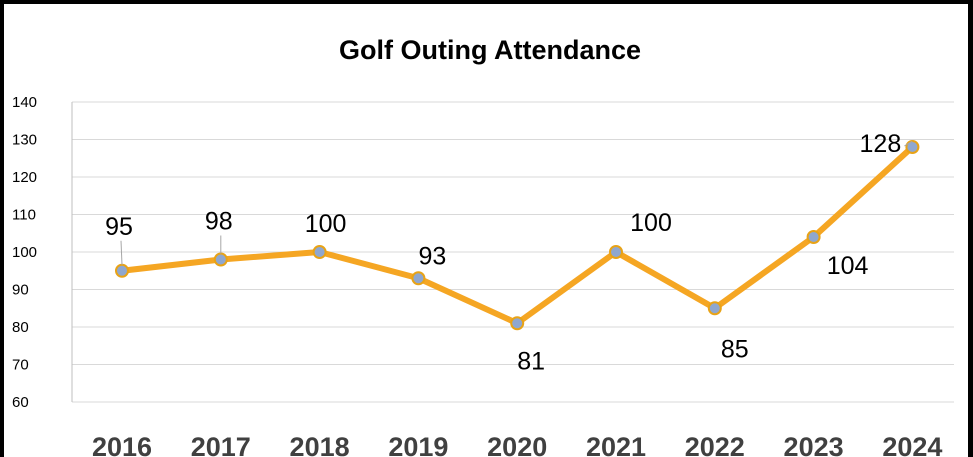  I want to click on chart-title: Golf Outing Attendance, so click(490, 50).